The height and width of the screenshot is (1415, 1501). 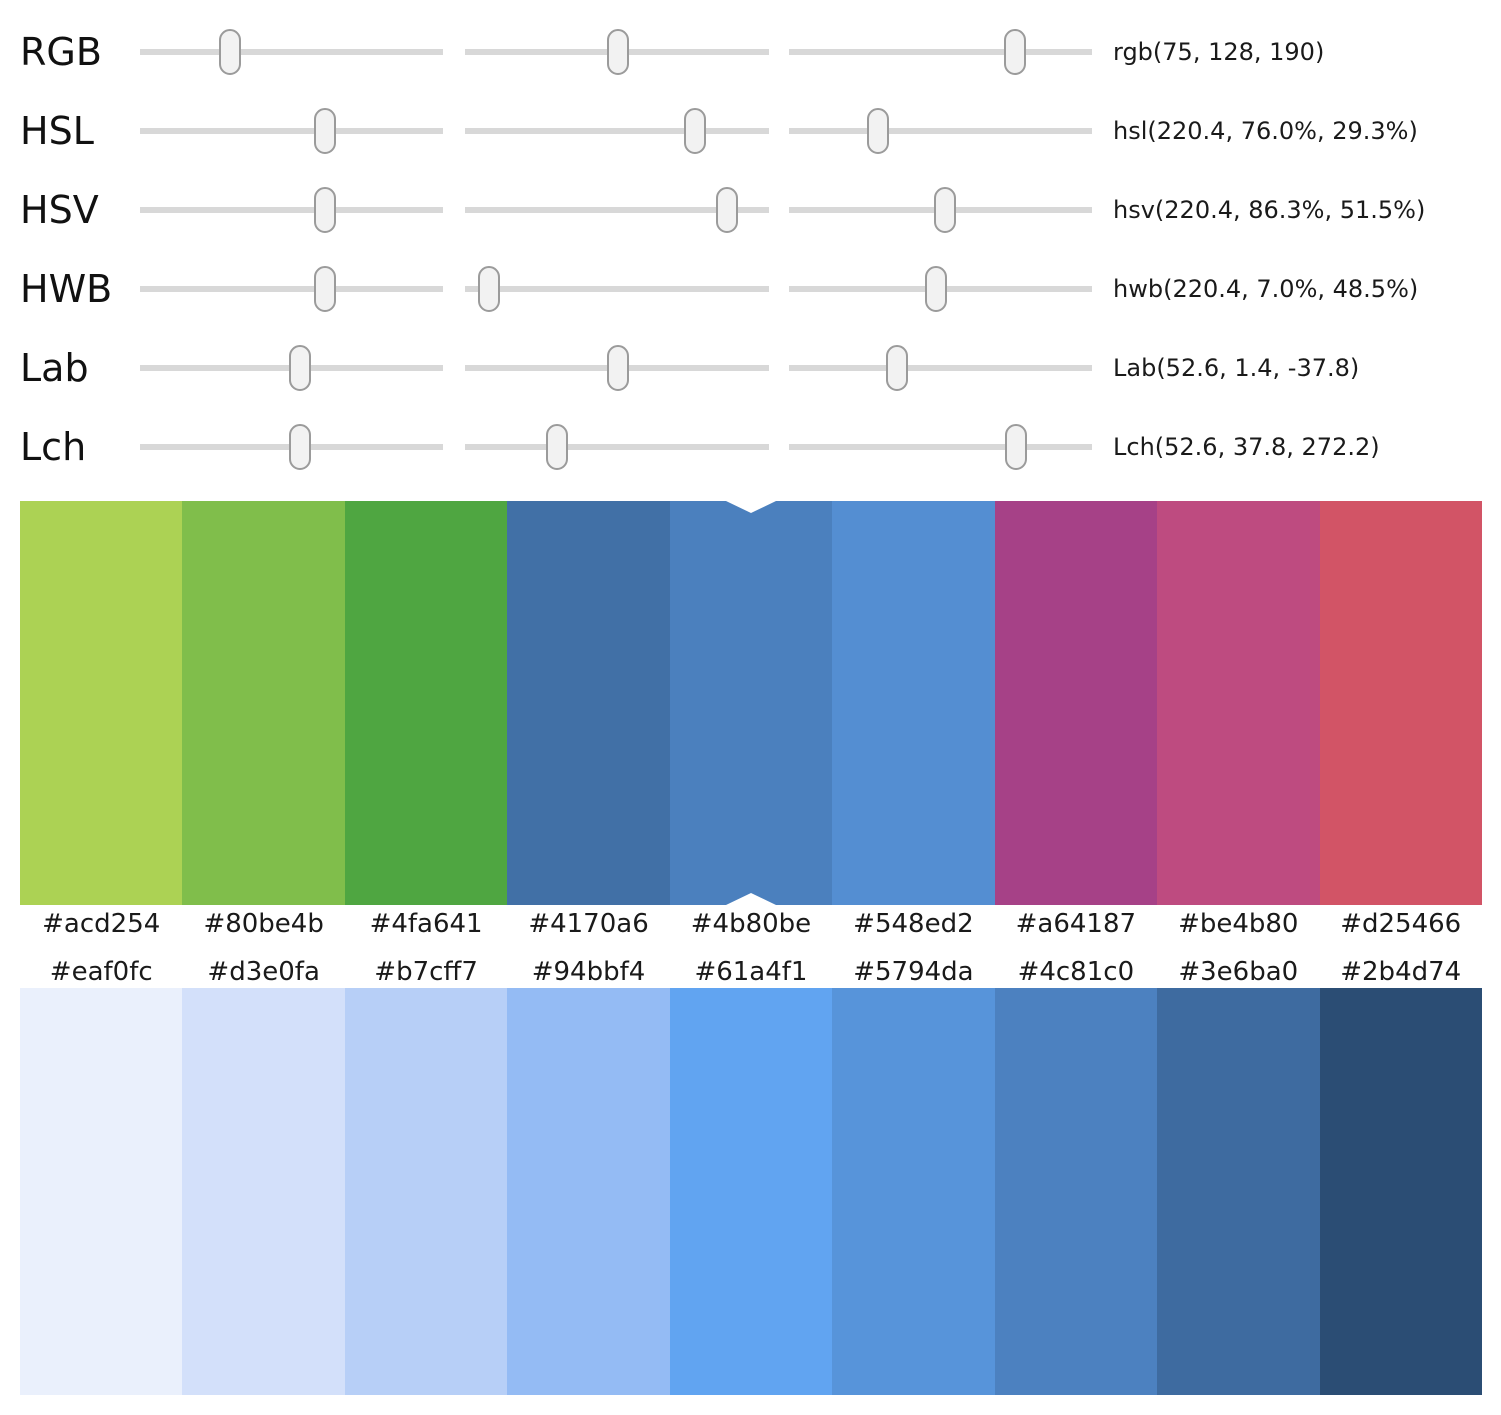 What do you see at coordinates (1238, 972) in the screenshot?
I see `shades-hex-label-3e6ba0: #3e6ba0` at bounding box center [1238, 972].